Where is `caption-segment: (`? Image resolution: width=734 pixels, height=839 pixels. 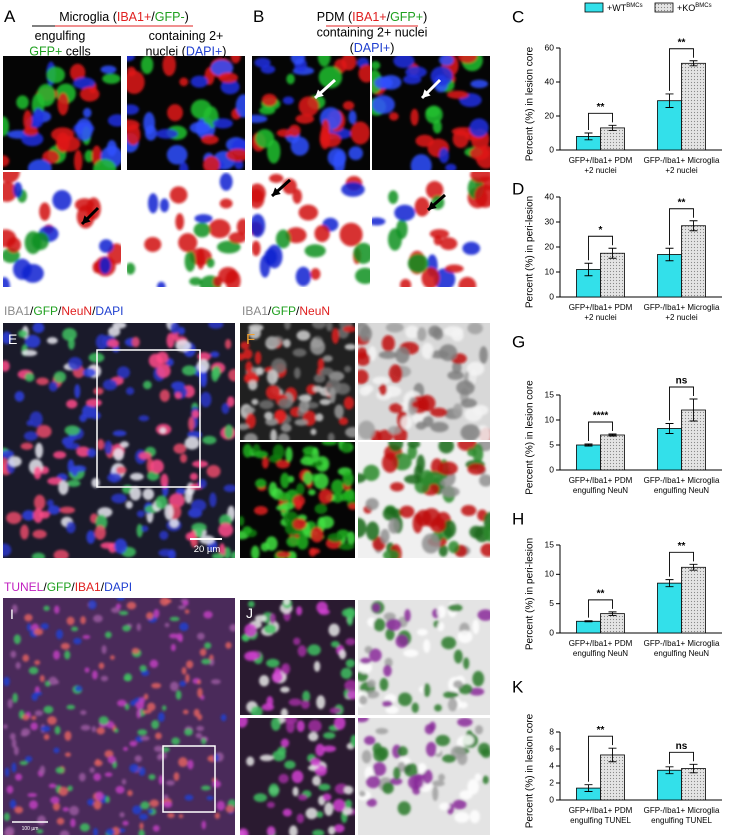
caption-segment: ( is located at coordinates (352, 48).